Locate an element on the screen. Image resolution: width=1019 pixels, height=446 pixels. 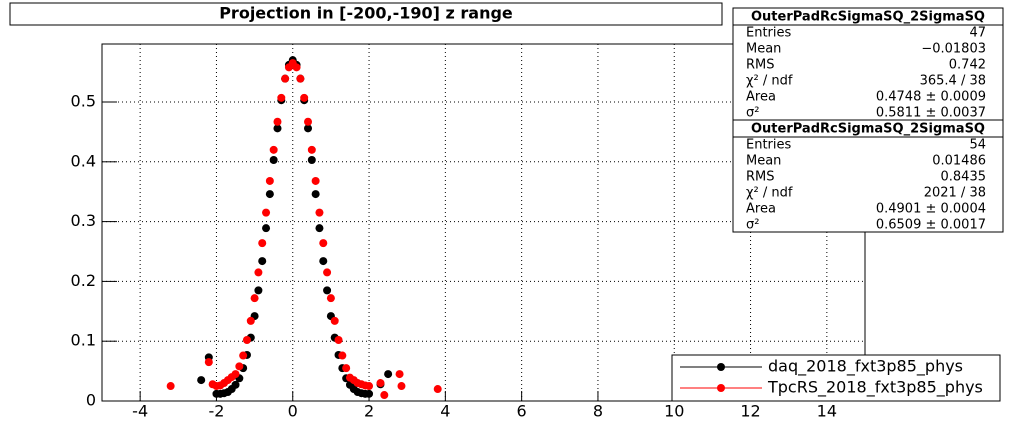
stats-value: 47 is located at coordinates (977, 33).